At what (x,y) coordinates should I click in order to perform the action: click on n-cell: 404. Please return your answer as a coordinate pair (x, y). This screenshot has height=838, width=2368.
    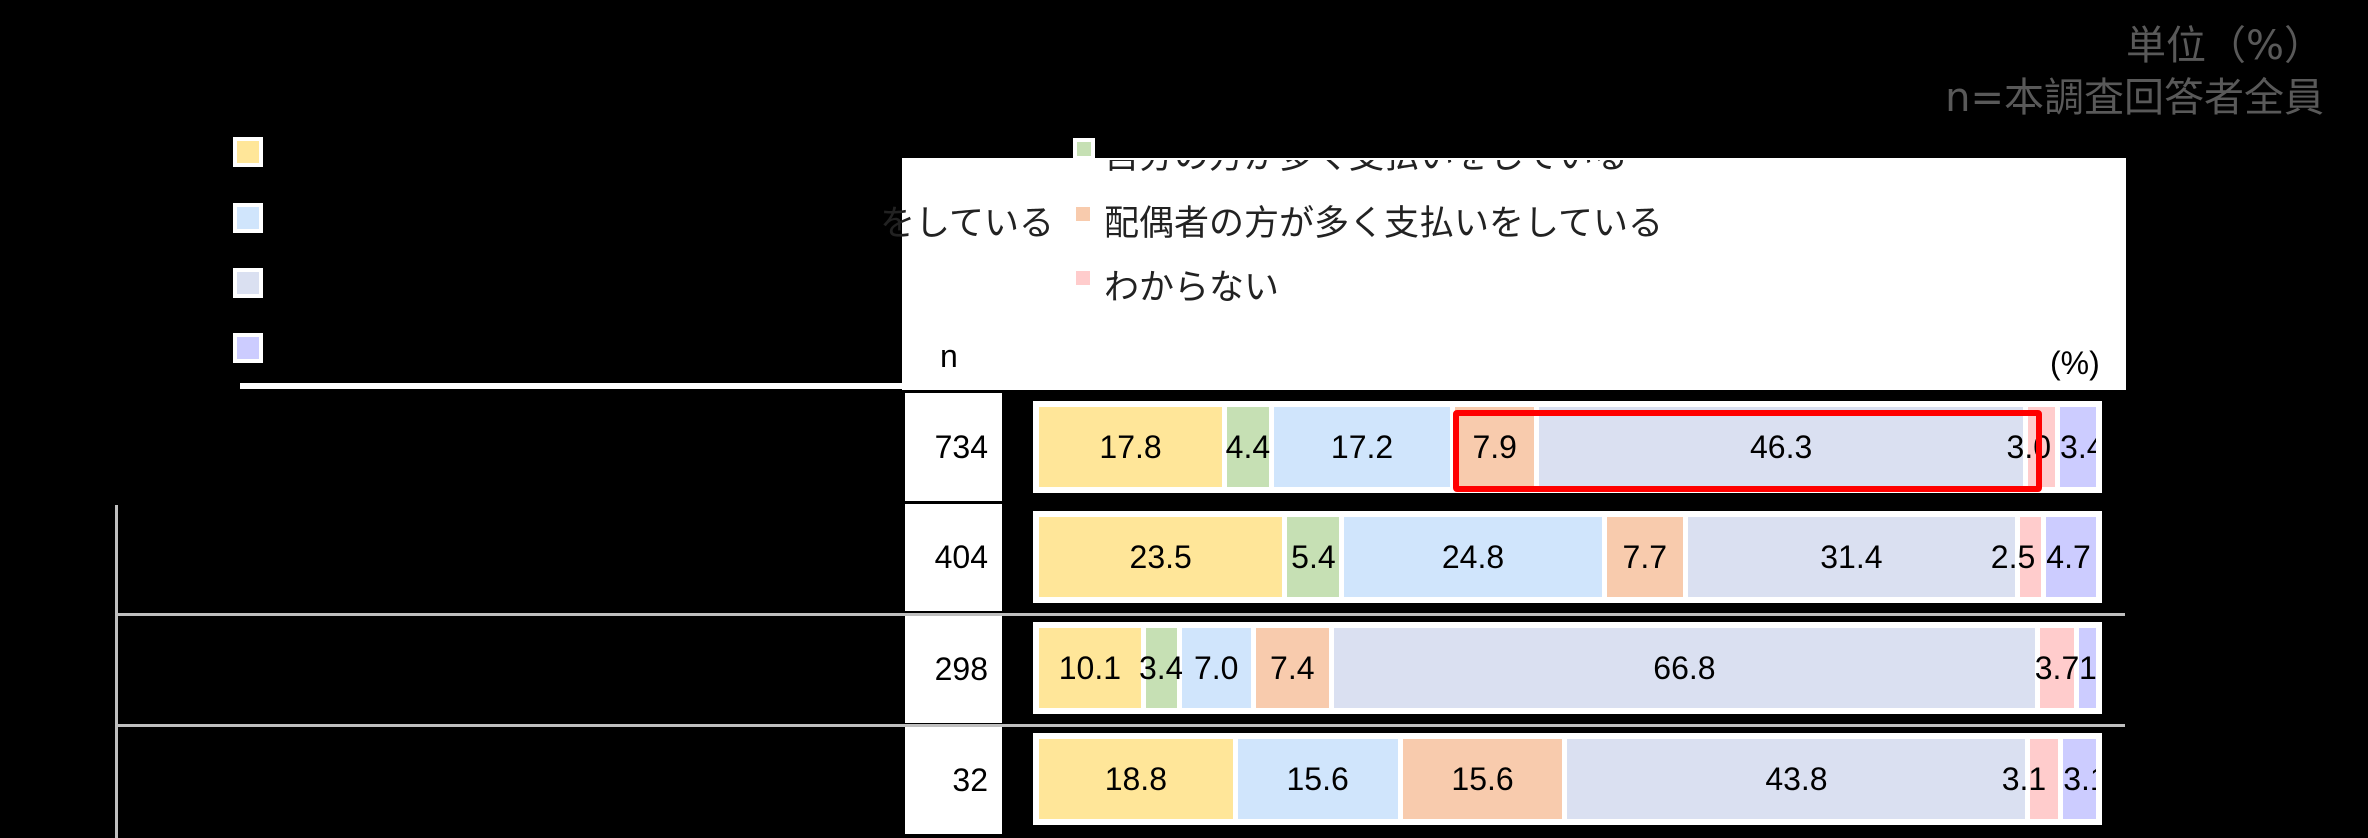
    Looking at the image, I should click on (953, 557).